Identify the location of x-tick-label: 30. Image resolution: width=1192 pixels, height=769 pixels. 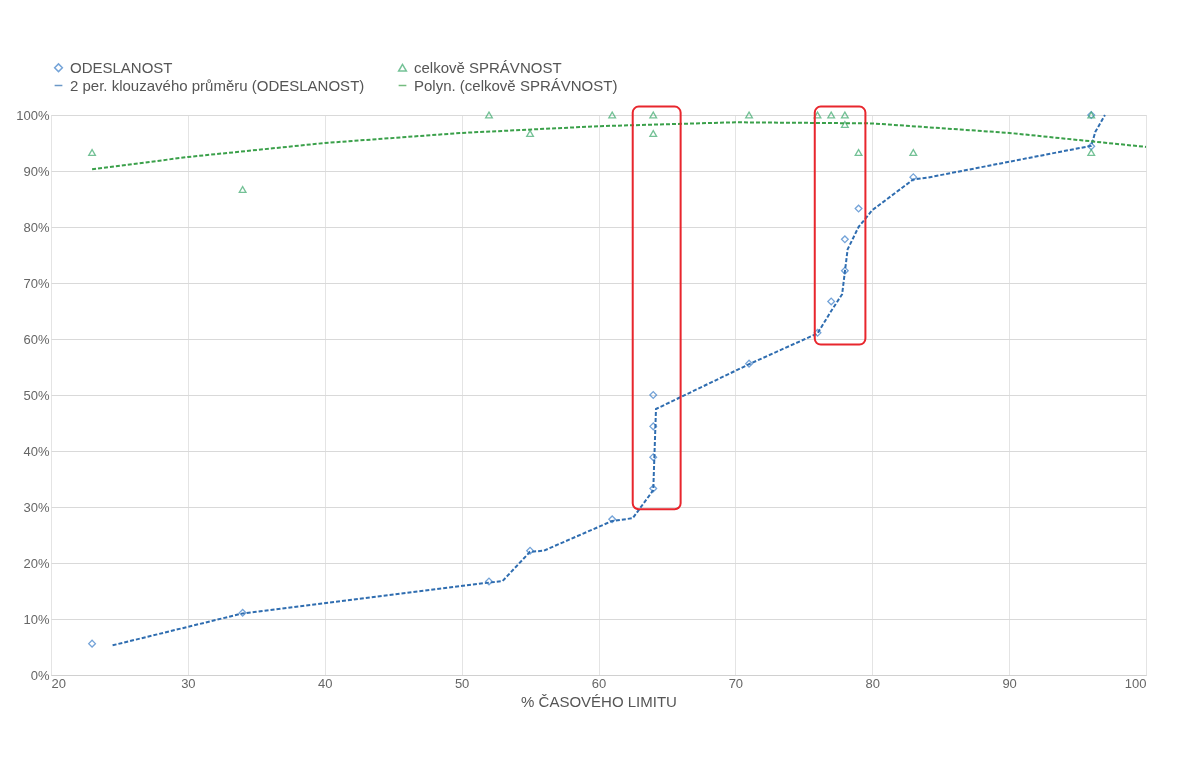
(188, 683).